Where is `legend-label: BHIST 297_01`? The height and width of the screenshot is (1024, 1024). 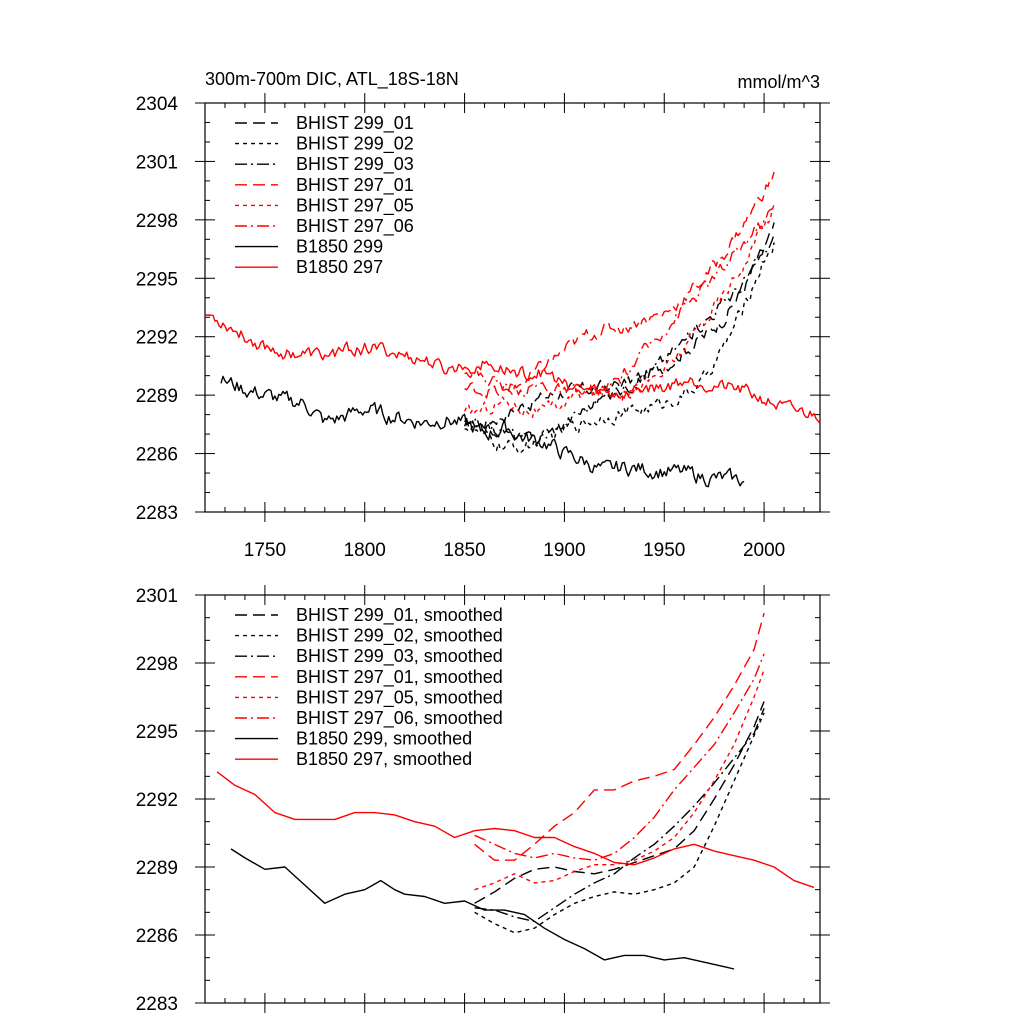
legend-label: BHIST 297_01 is located at coordinates (355, 185).